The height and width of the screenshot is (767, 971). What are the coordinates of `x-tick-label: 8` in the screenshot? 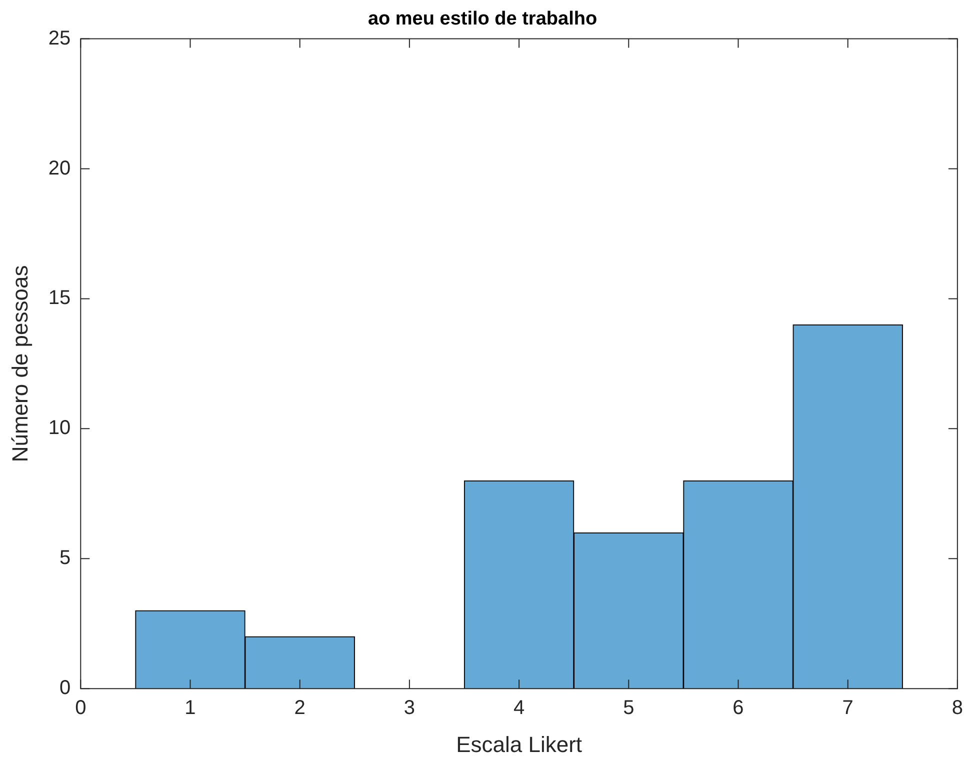 It's located at (957, 708).